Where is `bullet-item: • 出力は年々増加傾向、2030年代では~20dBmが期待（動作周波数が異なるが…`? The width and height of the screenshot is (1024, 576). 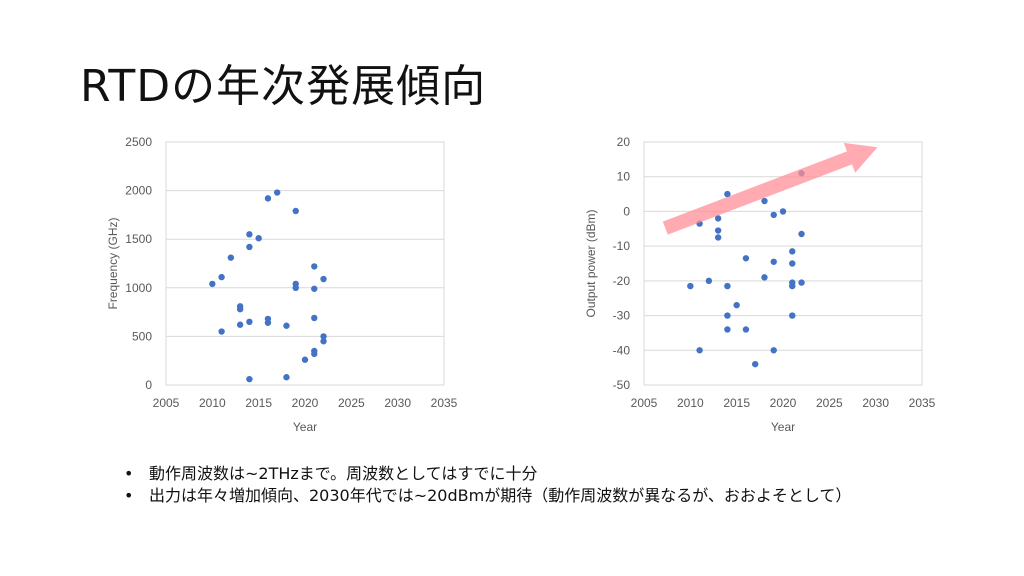 bullet-item: • 出力は年々増加傾向、2030年代では~20dBmが期待（動作周波数が異なるが… is located at coordinates (540, 496).